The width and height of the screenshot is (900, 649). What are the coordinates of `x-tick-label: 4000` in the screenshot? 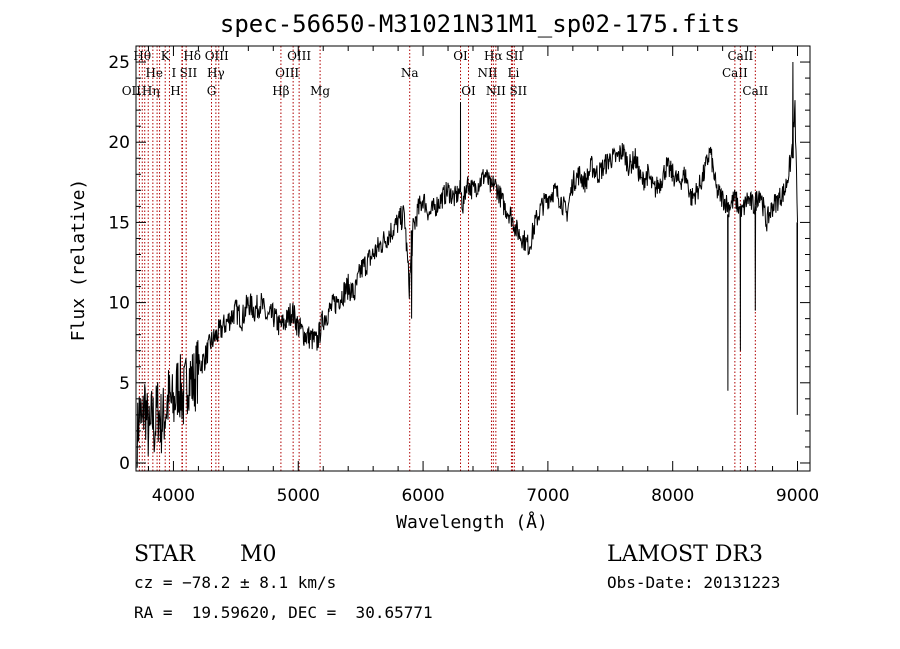 It's located at (173, 496).